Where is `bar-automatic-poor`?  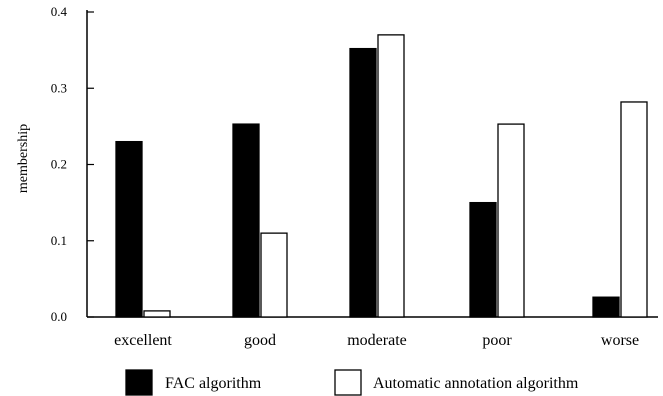 bar-automatic-poor is located at coordinates (511, 220).